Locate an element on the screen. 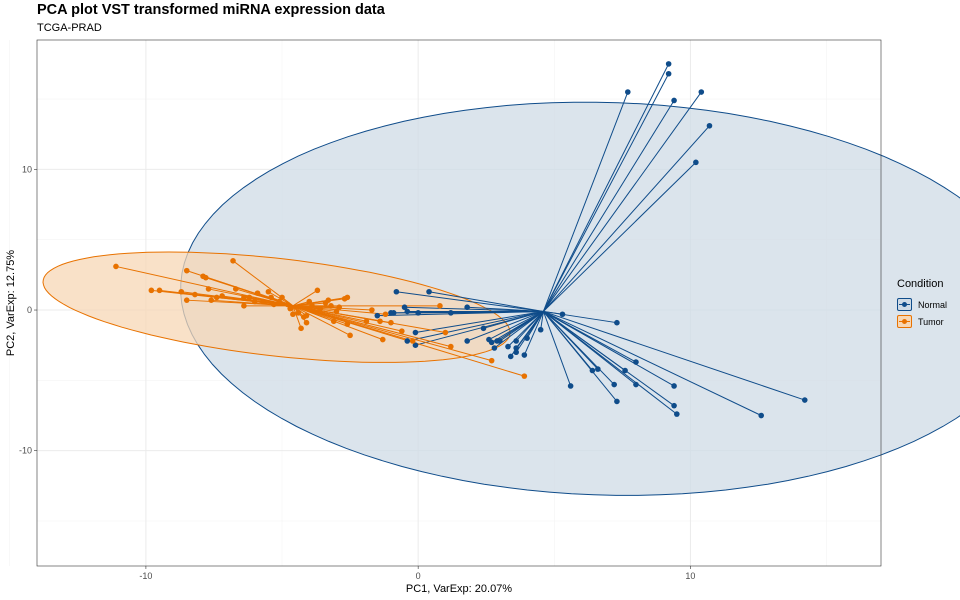 The height and width of the screenshot is (600, 960). y-tick-label: 0 is located at coordinates (29, 310).